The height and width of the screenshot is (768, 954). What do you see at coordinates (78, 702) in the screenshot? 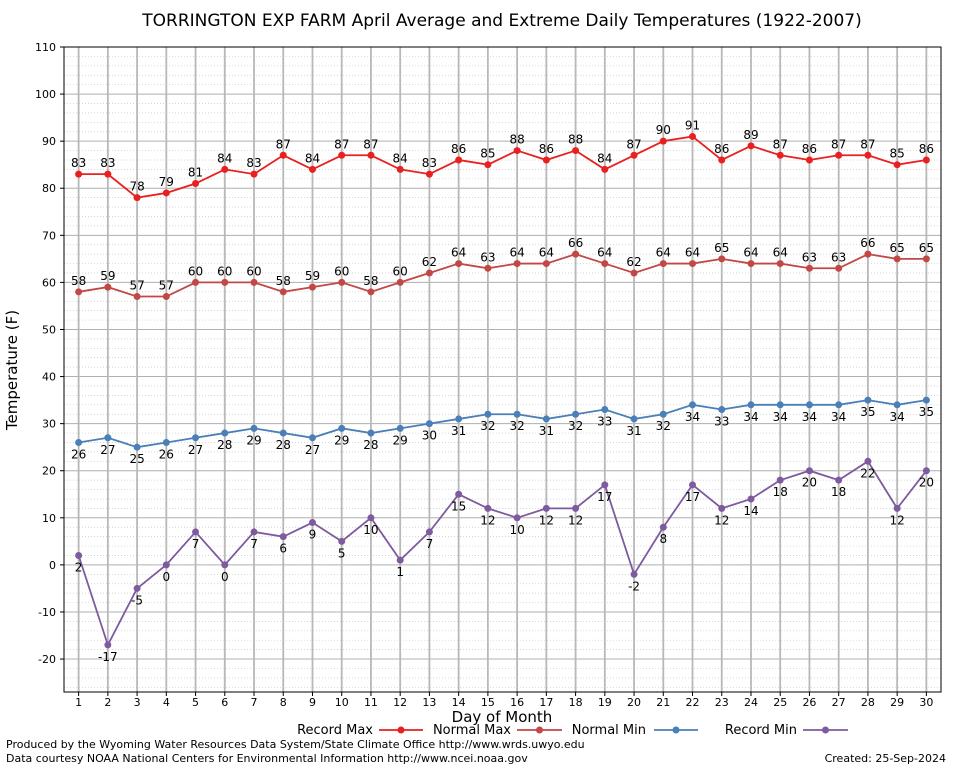
I see `x-tick-label: 1` at bounding box center [78, 702].